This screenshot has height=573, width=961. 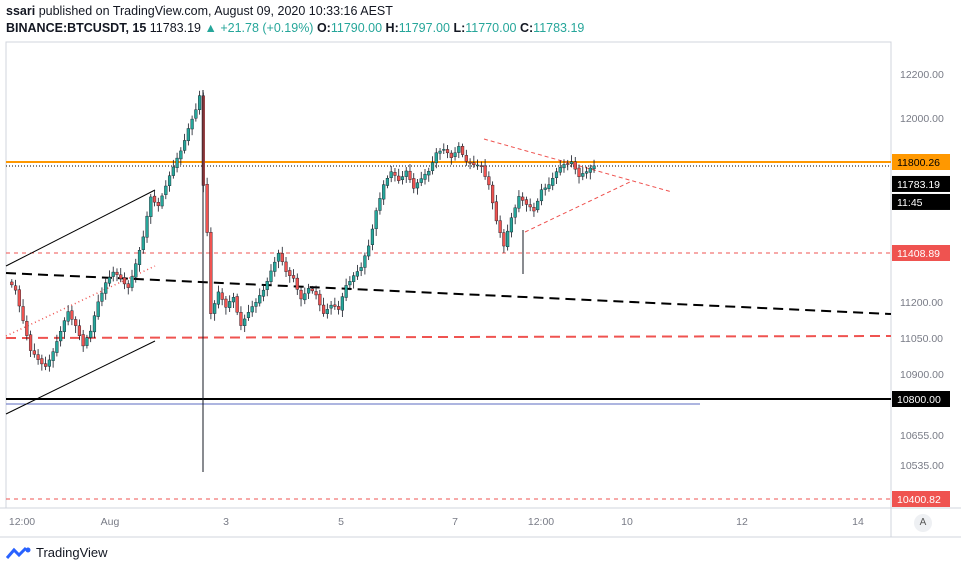 I want to click on price-label-black-bg, so click(x=921, y=399).